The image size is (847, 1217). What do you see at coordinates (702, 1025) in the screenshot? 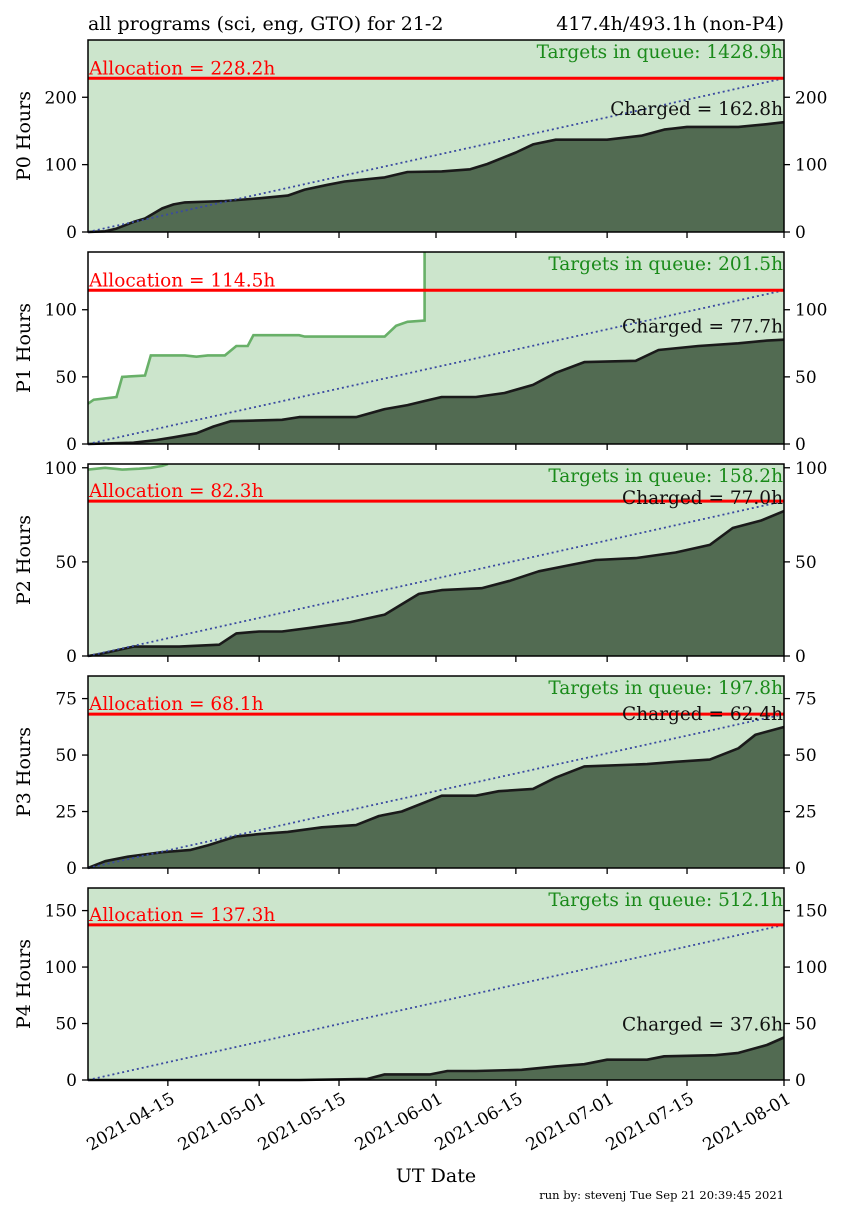
I see `p4-charged-label: Charged = 37.6h` at bounding box center [702, 1025].